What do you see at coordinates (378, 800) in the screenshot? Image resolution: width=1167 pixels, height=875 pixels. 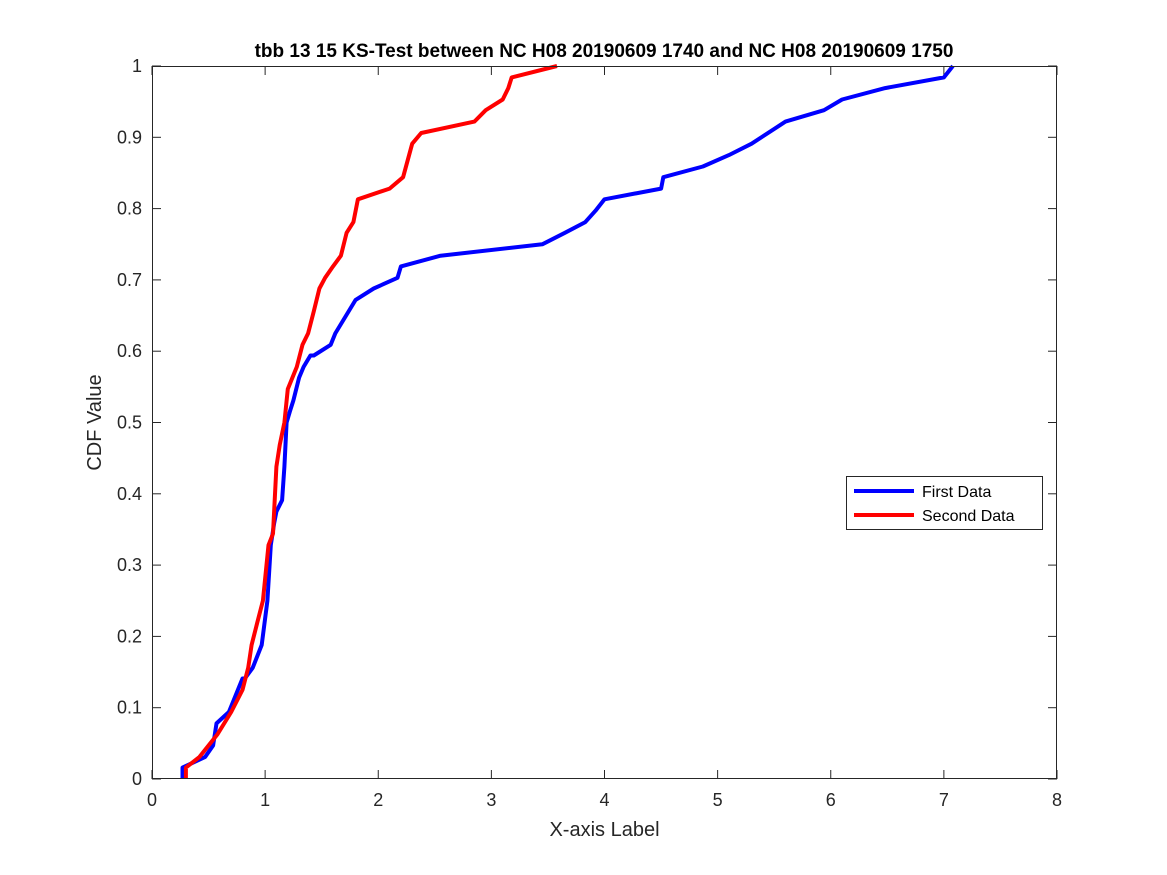 I see `x-tick-label: 2` at bounding box center [378, 800].